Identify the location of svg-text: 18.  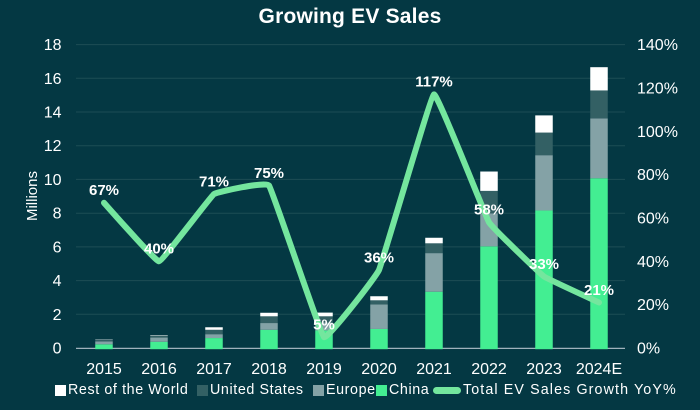
(53, 45).